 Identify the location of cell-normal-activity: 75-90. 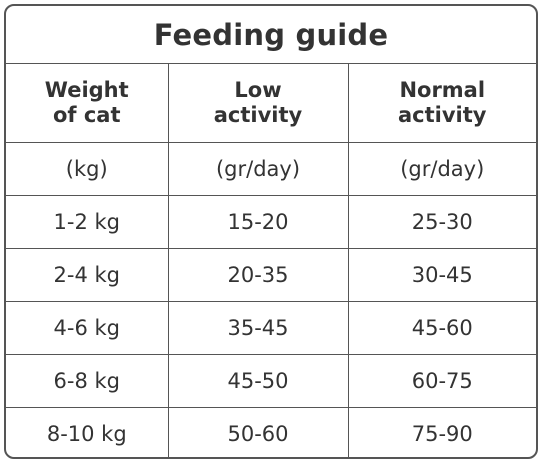
(442, 434).